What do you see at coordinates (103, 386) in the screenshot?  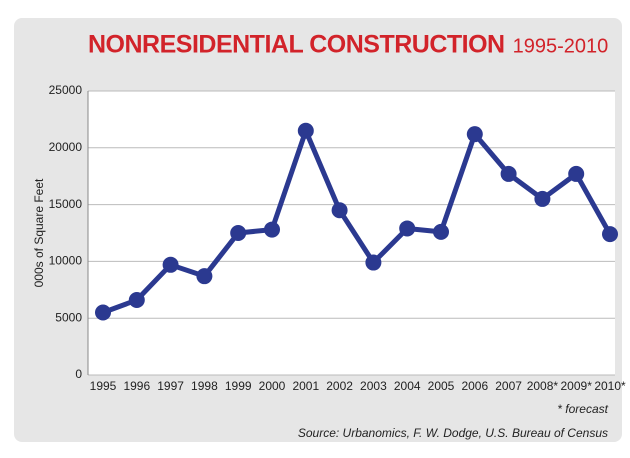 I see `x-tick-label: 1995` at bounding box center [103, 386].